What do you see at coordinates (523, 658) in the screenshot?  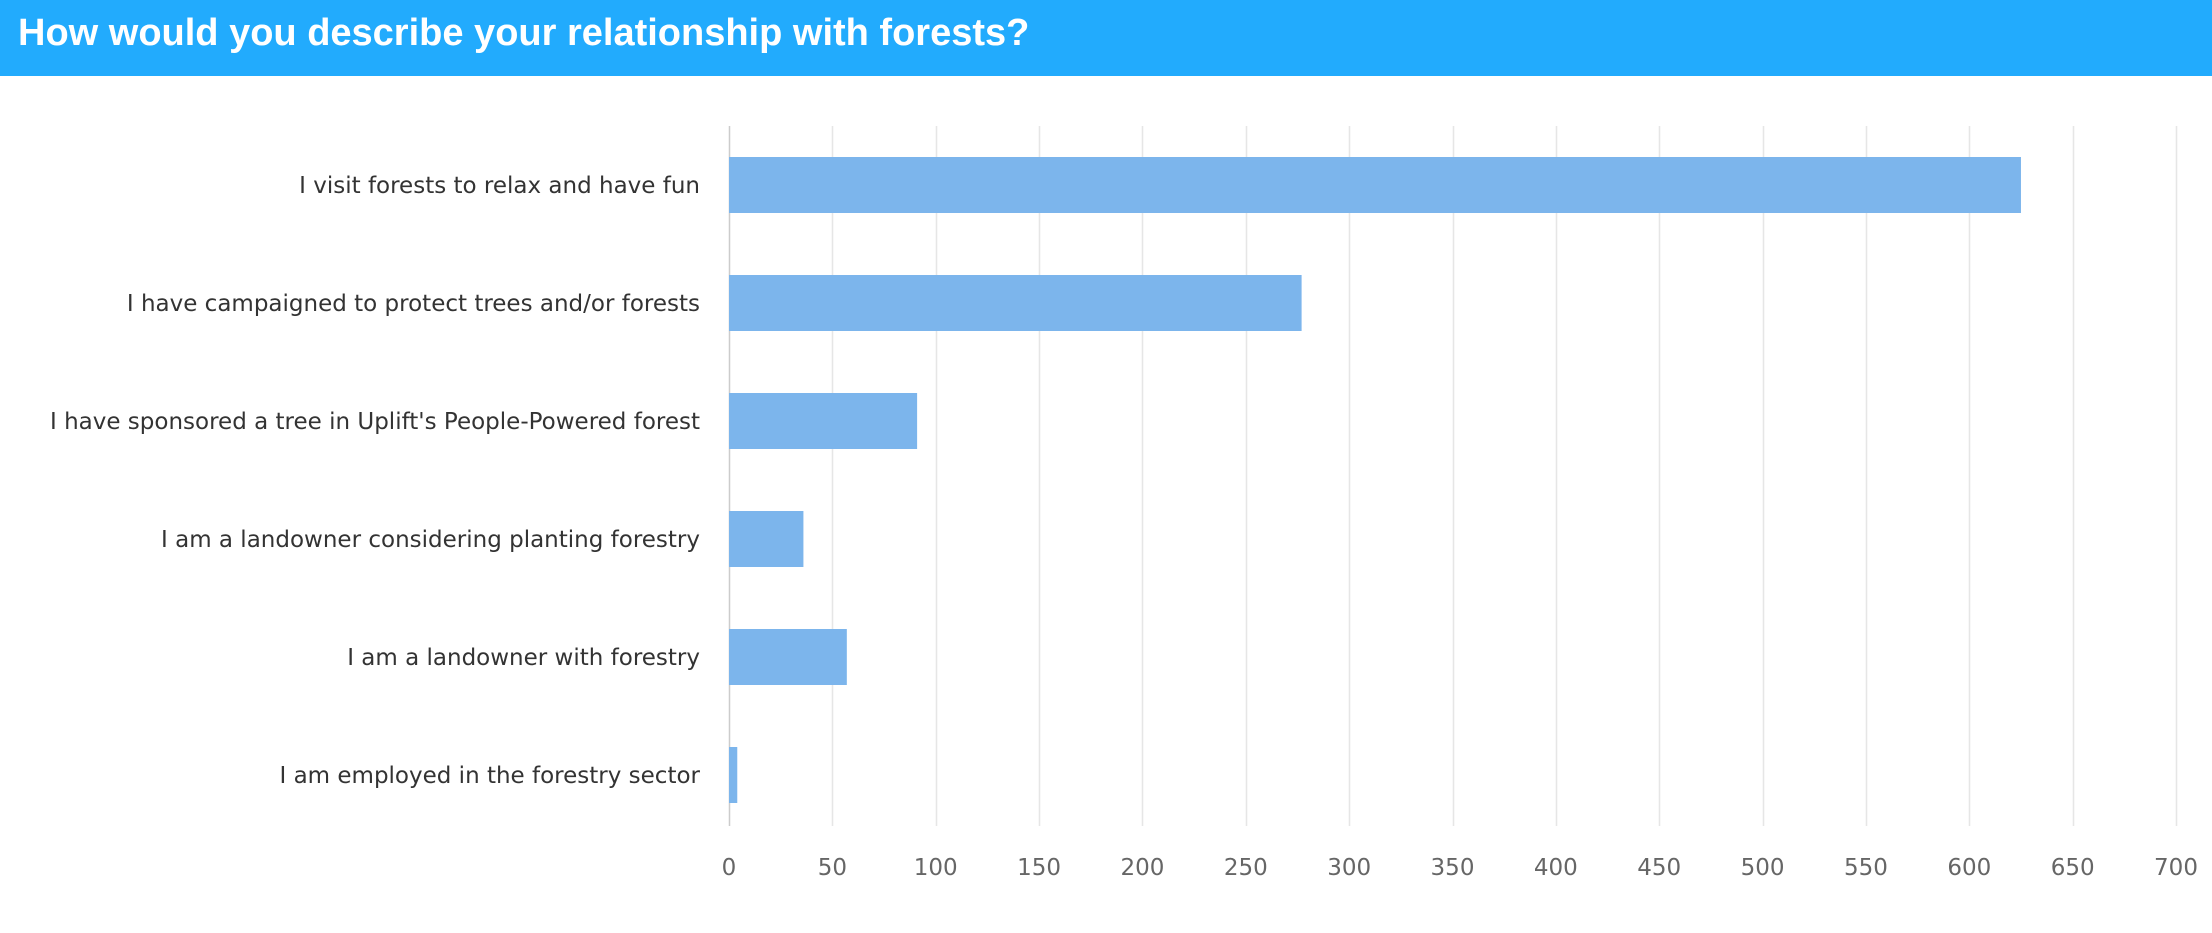 I see `category-label: I am a landowner with forestry` at bounding box center [523, 658].